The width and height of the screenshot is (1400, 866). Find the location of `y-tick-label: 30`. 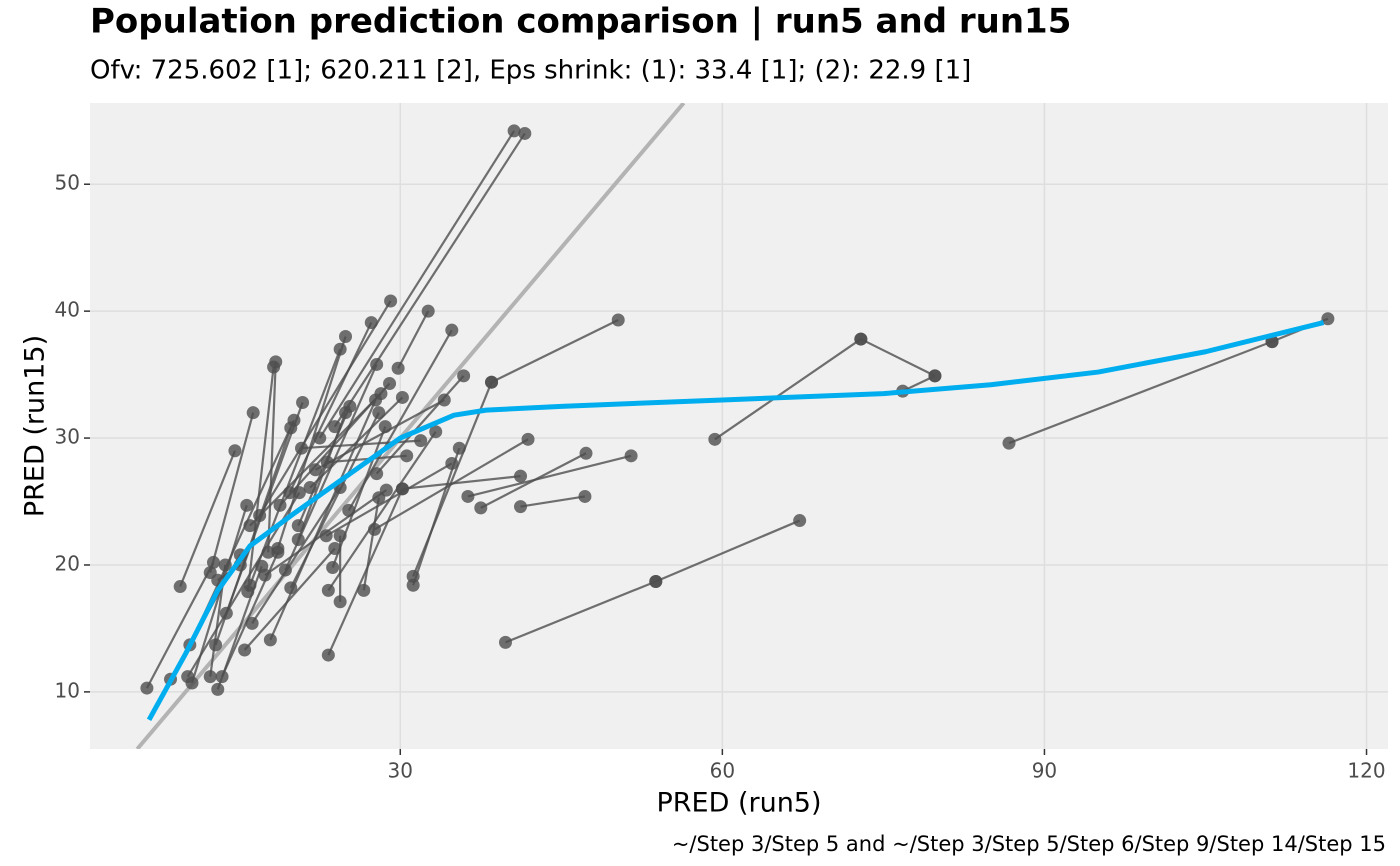

y-tick-label: 30 is located at coordinates (67, 437).